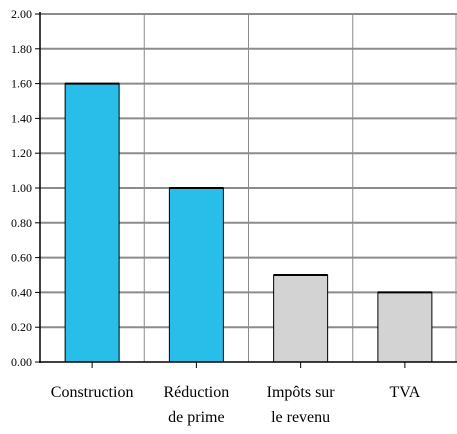  Describe the element at coordinates (21, 84) in the screenshot. I see `y-tick-label: 1.60` at that location.